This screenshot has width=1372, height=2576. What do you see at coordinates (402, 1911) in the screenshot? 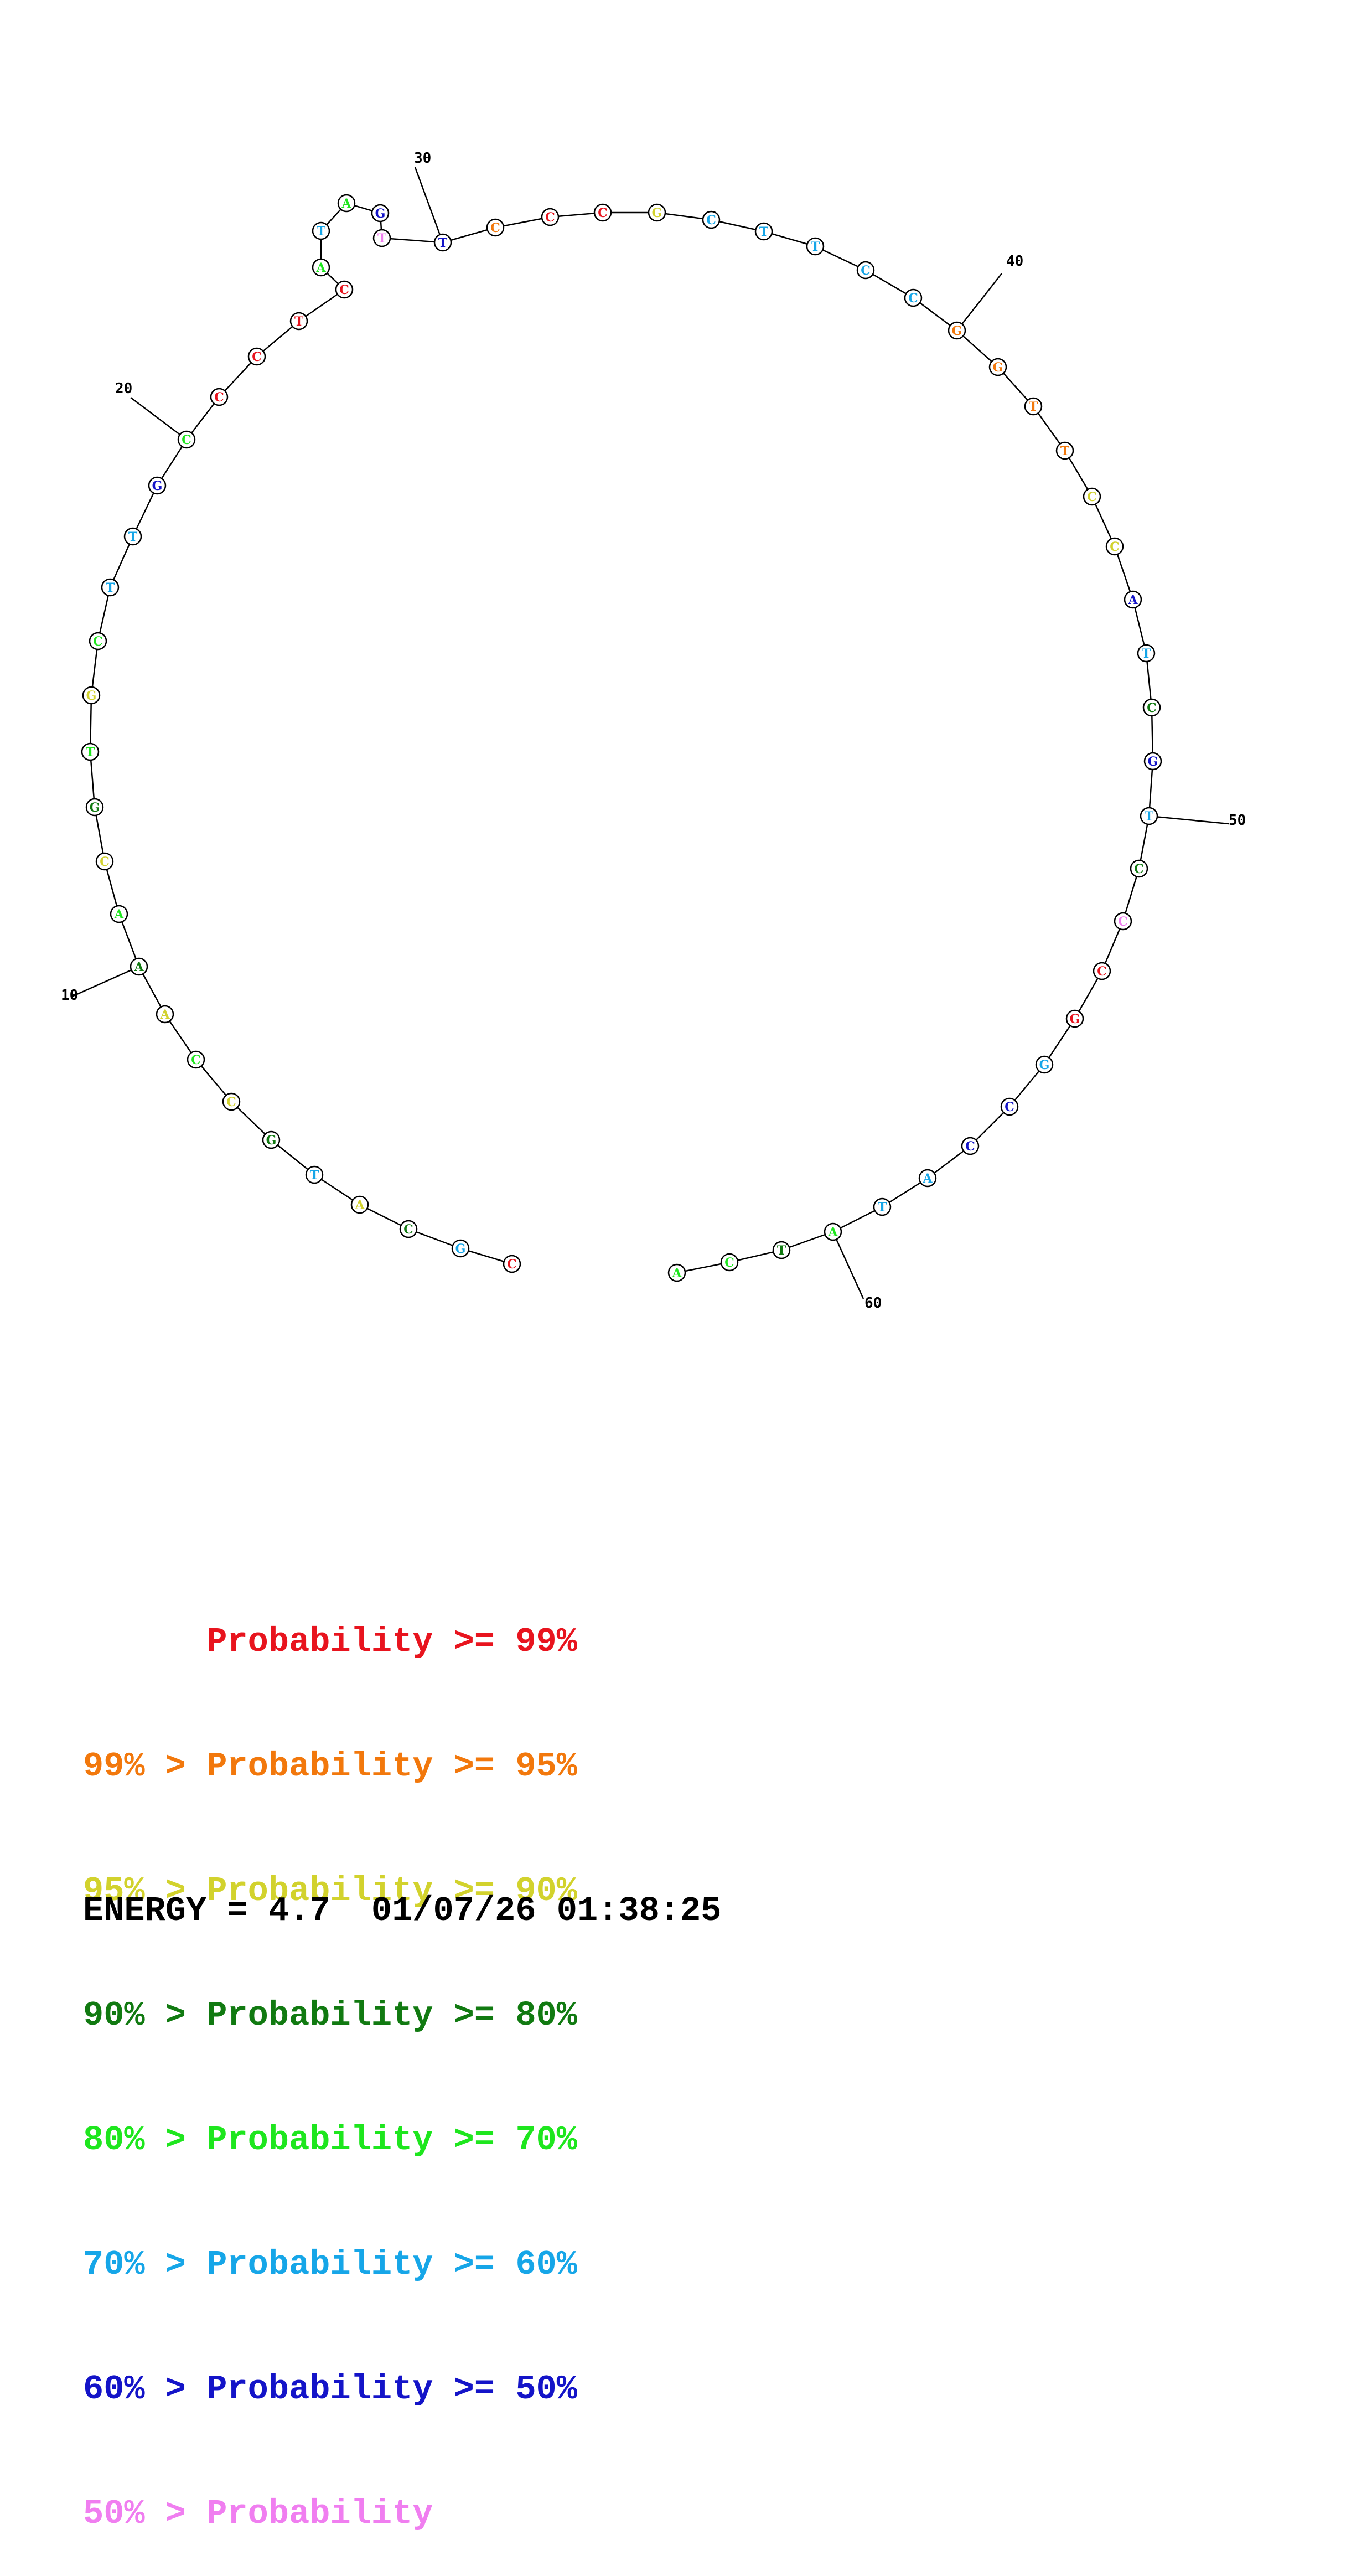
I see `energy-timestamp: ENERGY = 4.7 01/07/26 01:38:25` at bounding box center [402, 1911].